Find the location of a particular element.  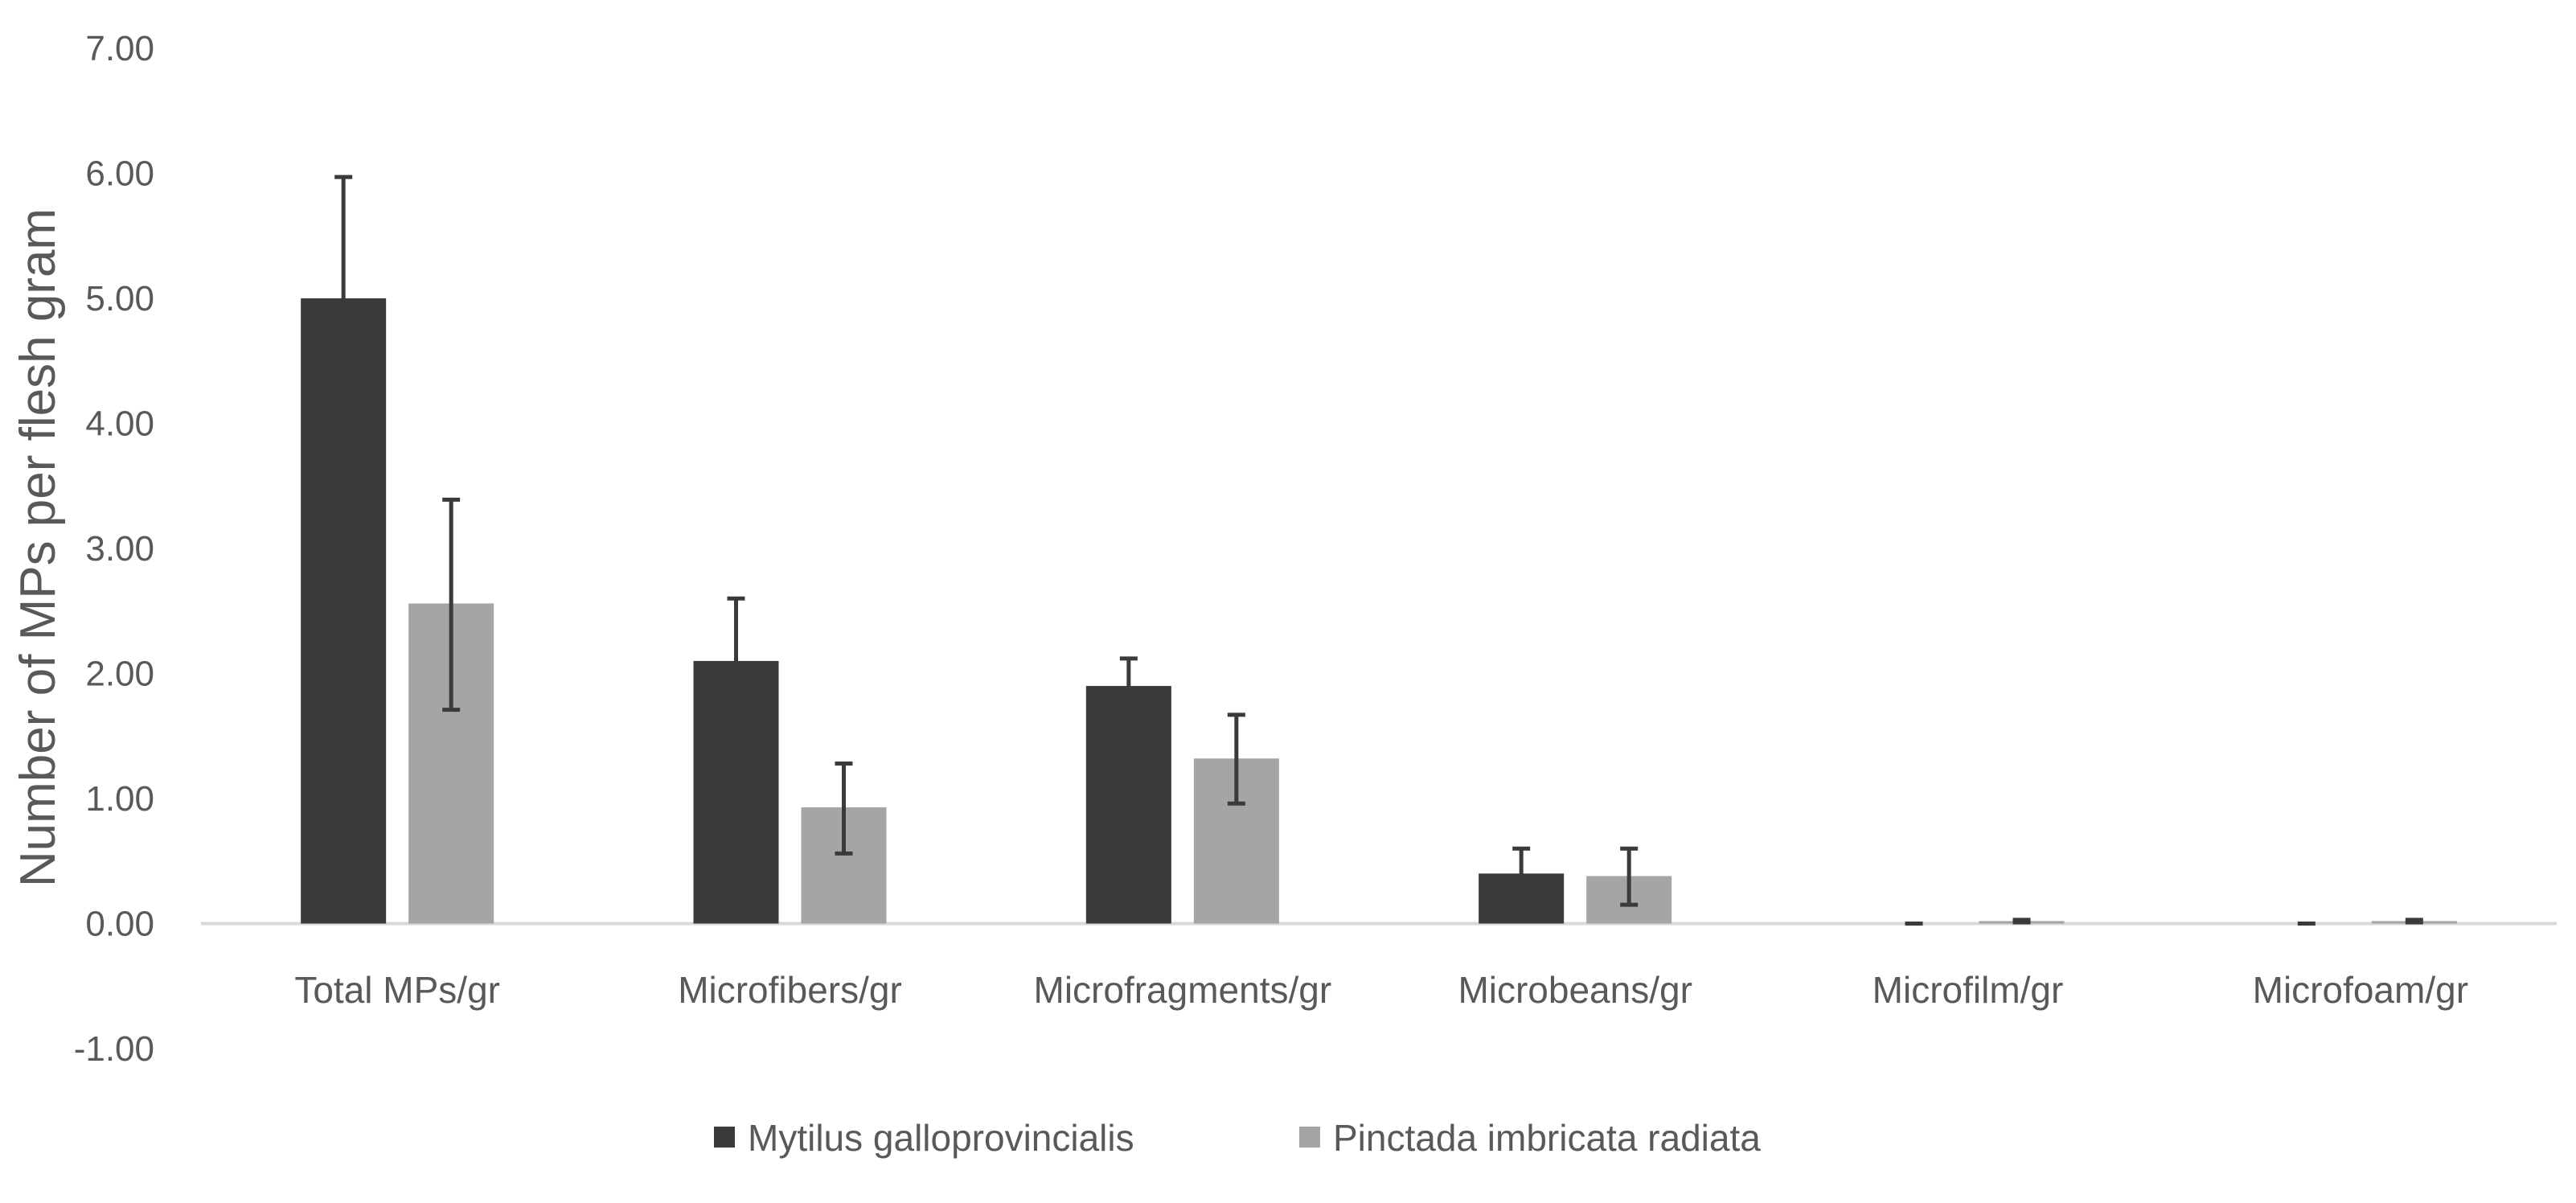

category-label: Microfibers/gr is located at coordinates (790, 990).